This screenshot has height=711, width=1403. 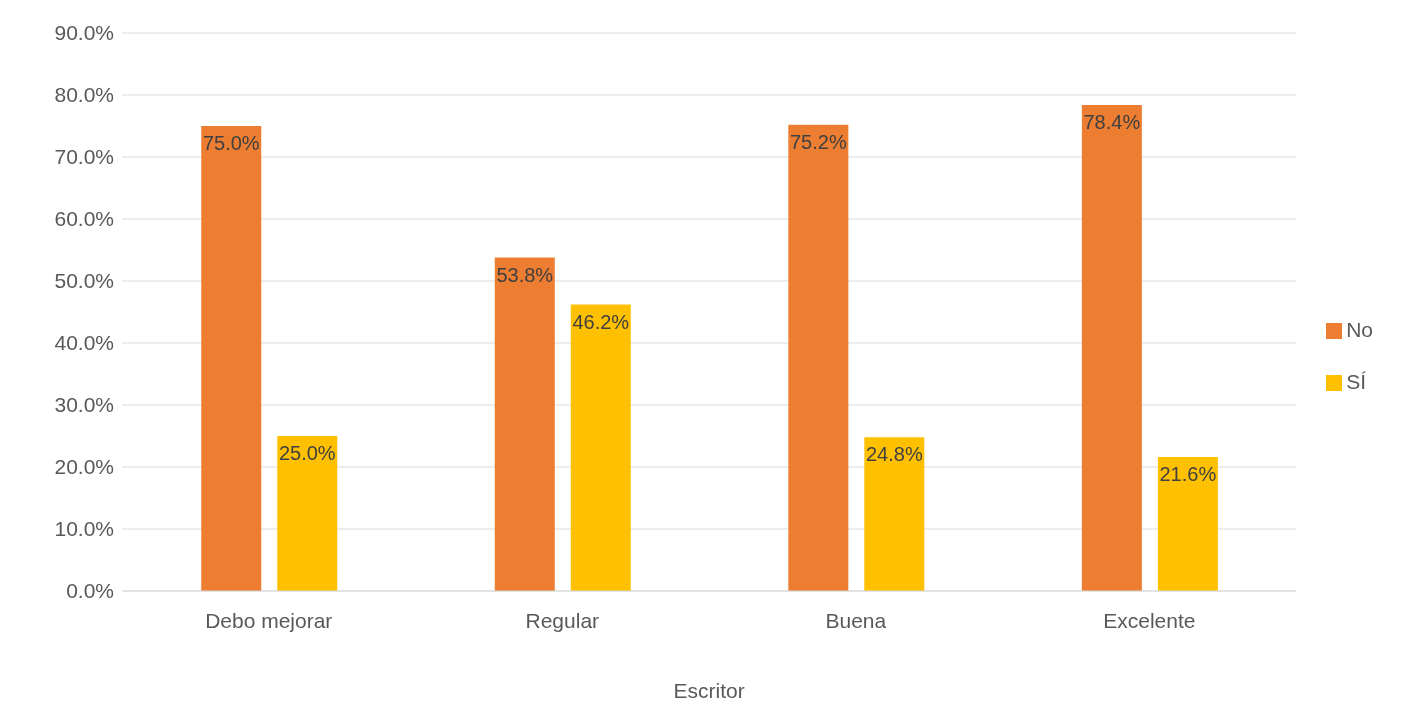 What do you see at coordinates (709, 690) in the screenshot?
I see `x-axis-title: Escritor` at bounding box center [709, 690].